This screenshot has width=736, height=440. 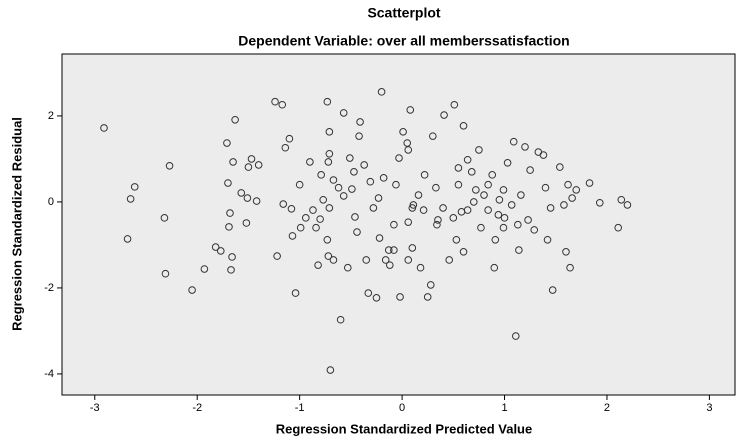 I want to click on y-tick-label: -4, so click(x=49, y=374).